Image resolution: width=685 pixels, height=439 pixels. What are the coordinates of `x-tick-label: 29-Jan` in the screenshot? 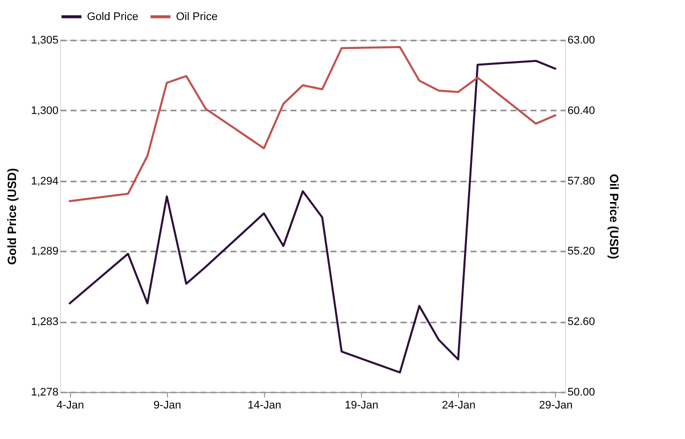 It's located at (555, 406).